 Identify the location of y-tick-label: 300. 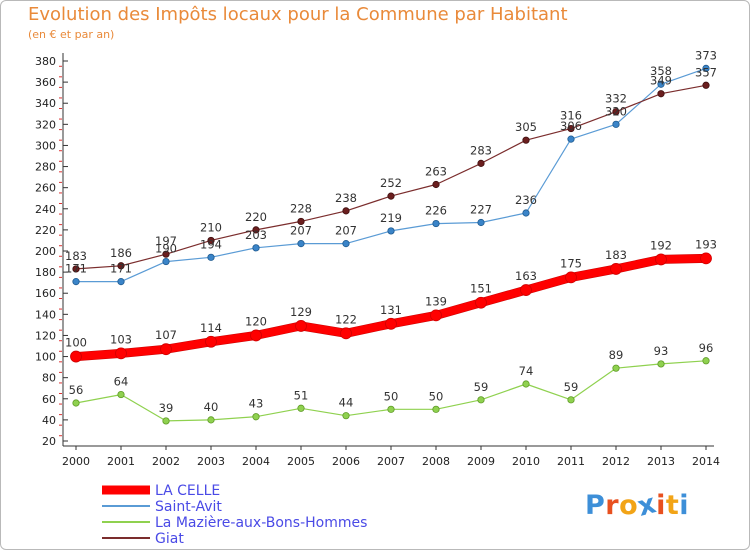
(45, 145).